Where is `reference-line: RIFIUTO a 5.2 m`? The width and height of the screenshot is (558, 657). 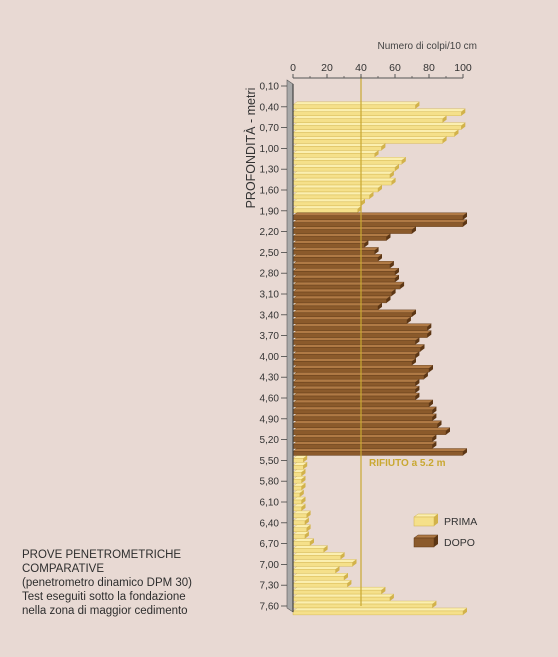 reference-line: RIFIUTO a 5.2 m is located at coordinates (403, 341).